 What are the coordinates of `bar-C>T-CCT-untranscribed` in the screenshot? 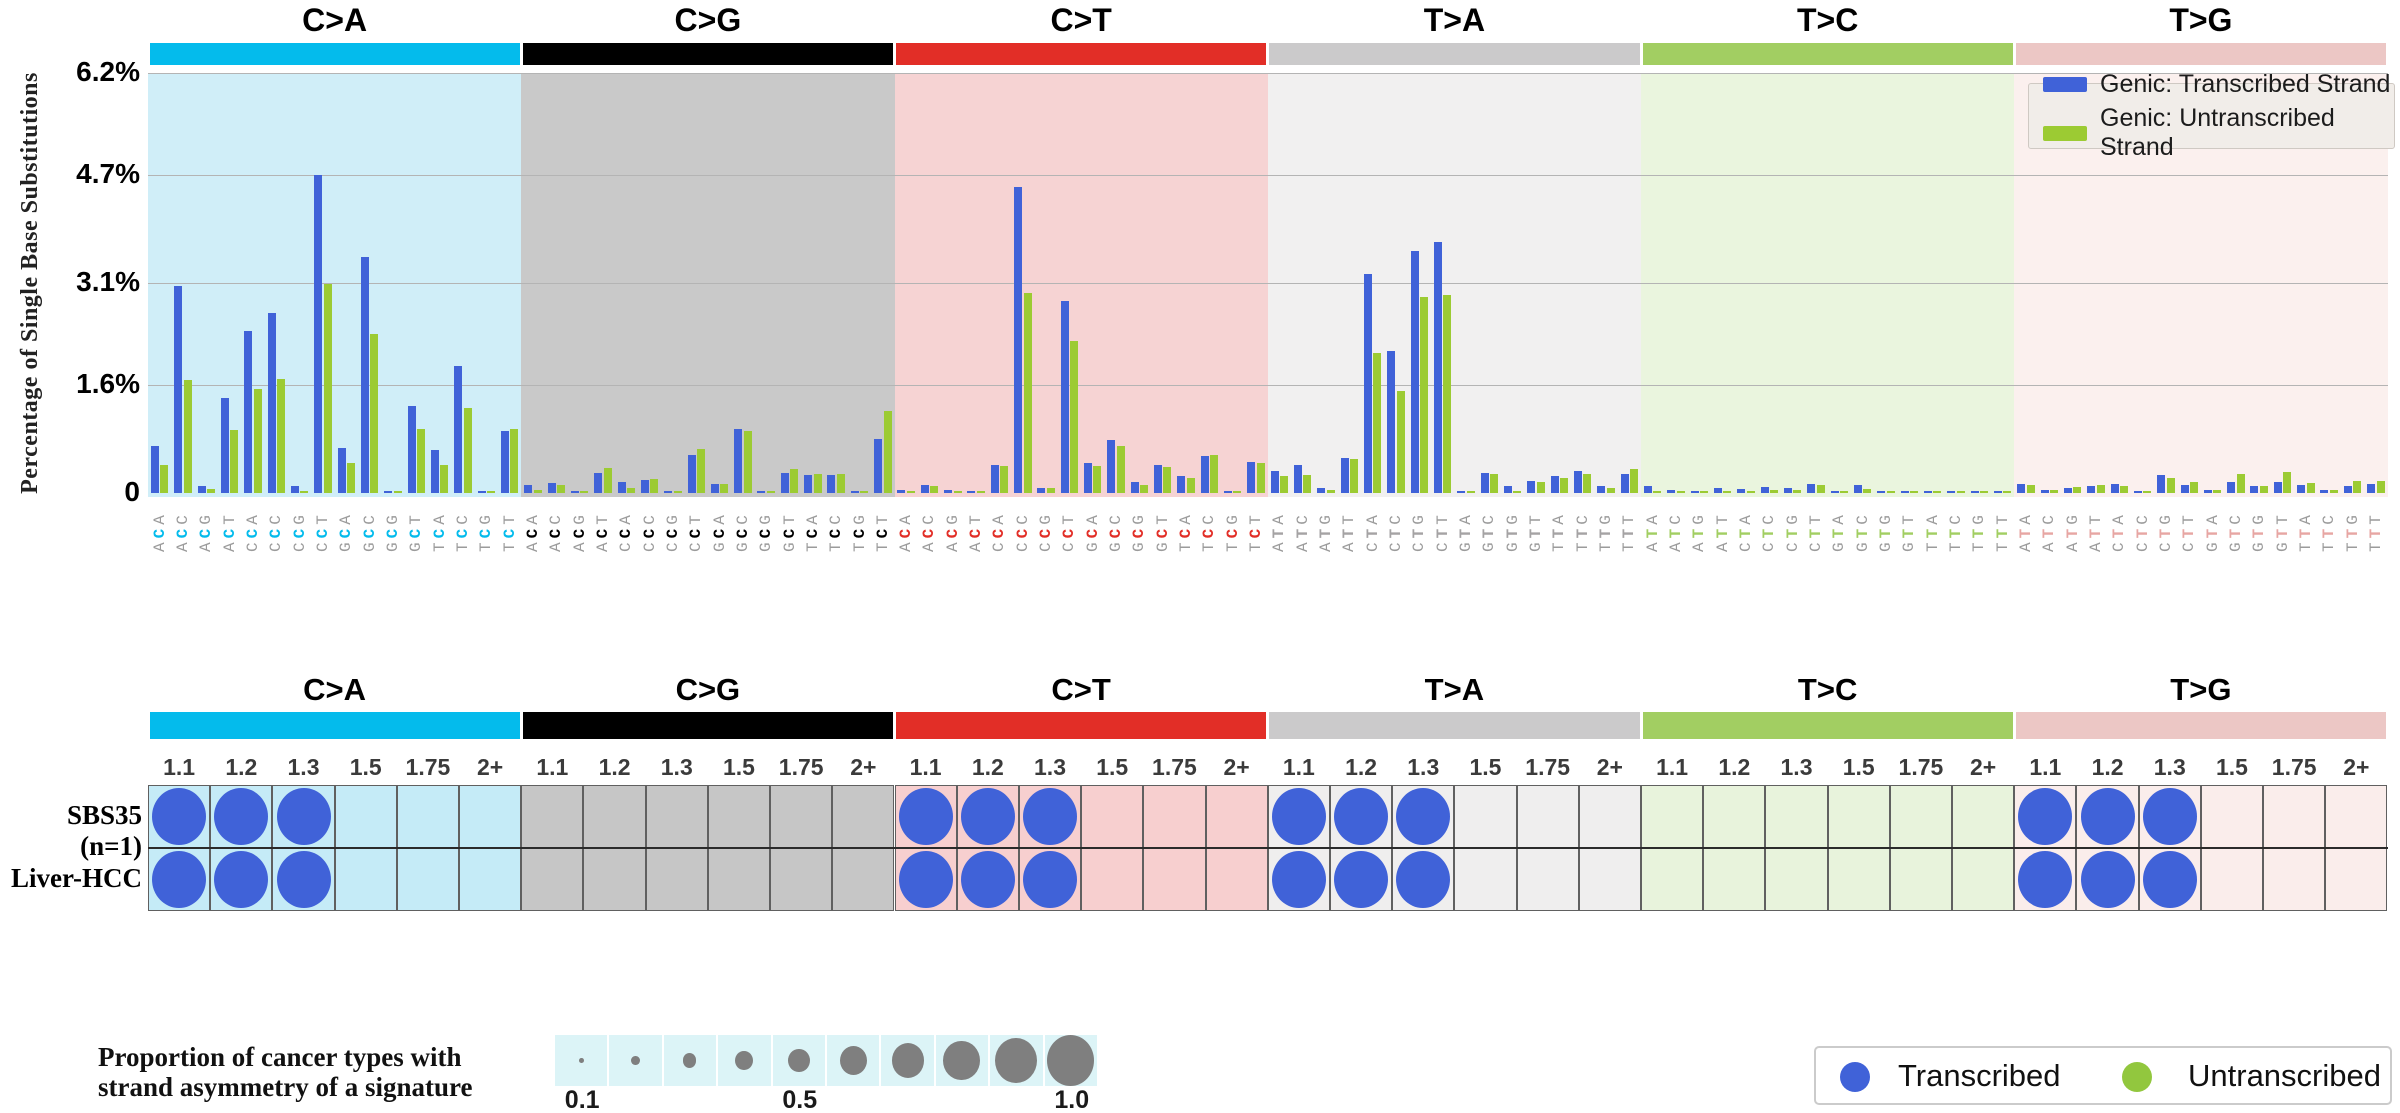 It's located at (1074, 417).